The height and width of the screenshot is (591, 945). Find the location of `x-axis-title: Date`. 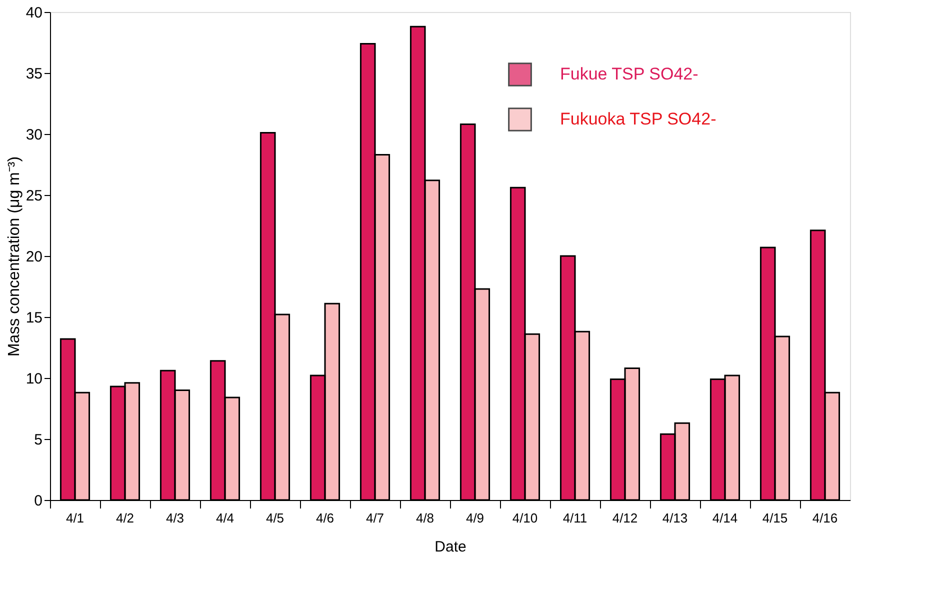

x-axis-title: Date is located at coordinates (450, 547).